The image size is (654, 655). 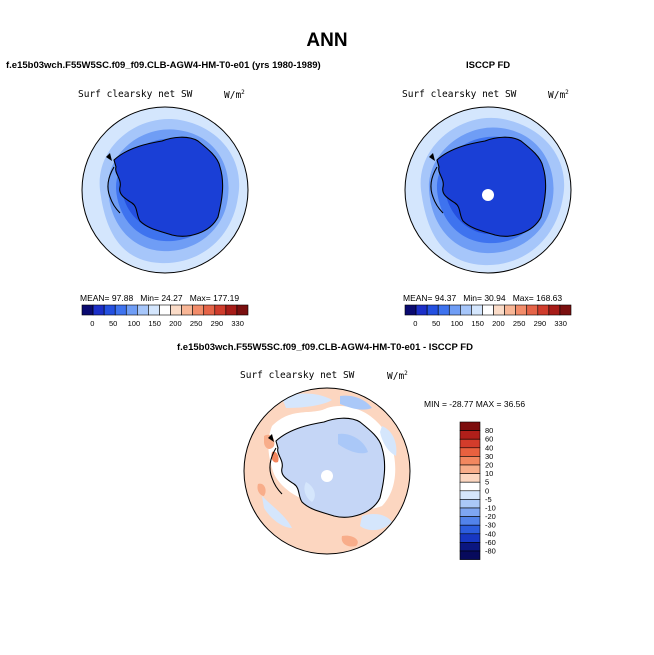 I want to click on diff-colorbar-label: -80, so click(x=490, y=551).